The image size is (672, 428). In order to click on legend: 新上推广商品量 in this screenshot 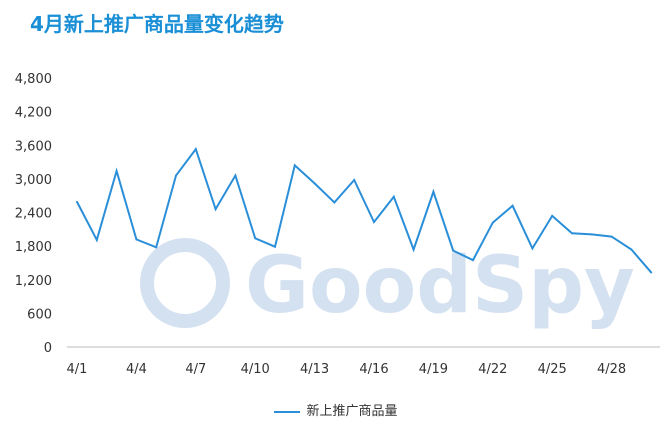, I will do `click(336, 409)`.